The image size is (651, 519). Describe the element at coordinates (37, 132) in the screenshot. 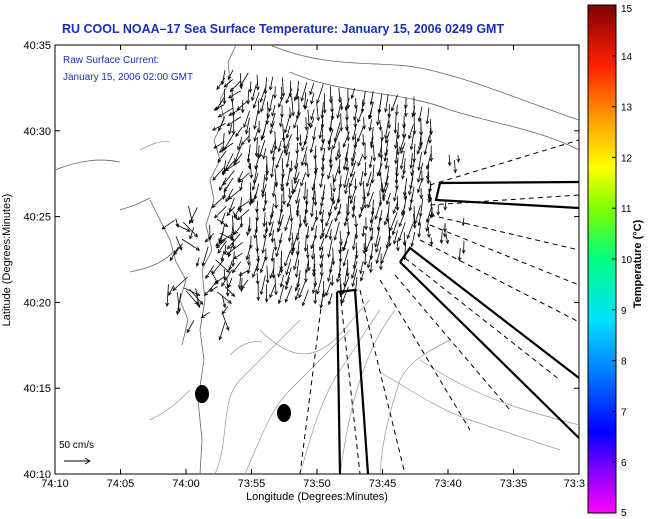

I see `y-tick-label: 40:30` at that location.